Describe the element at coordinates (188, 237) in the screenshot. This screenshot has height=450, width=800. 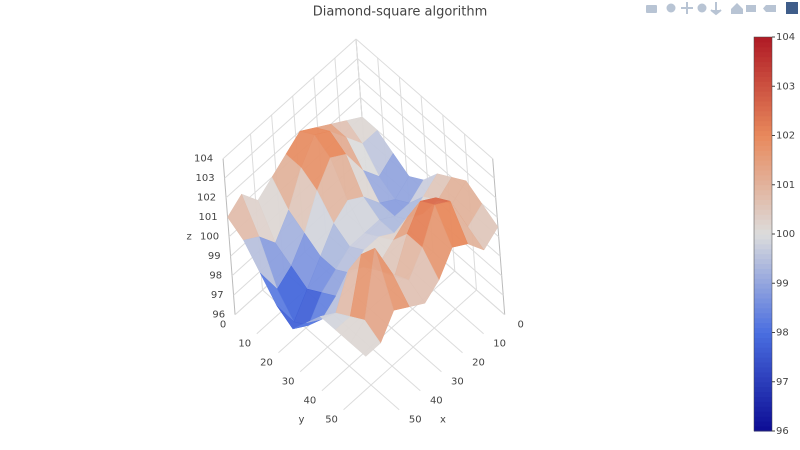
I see `z-axis-title: z` at that location.